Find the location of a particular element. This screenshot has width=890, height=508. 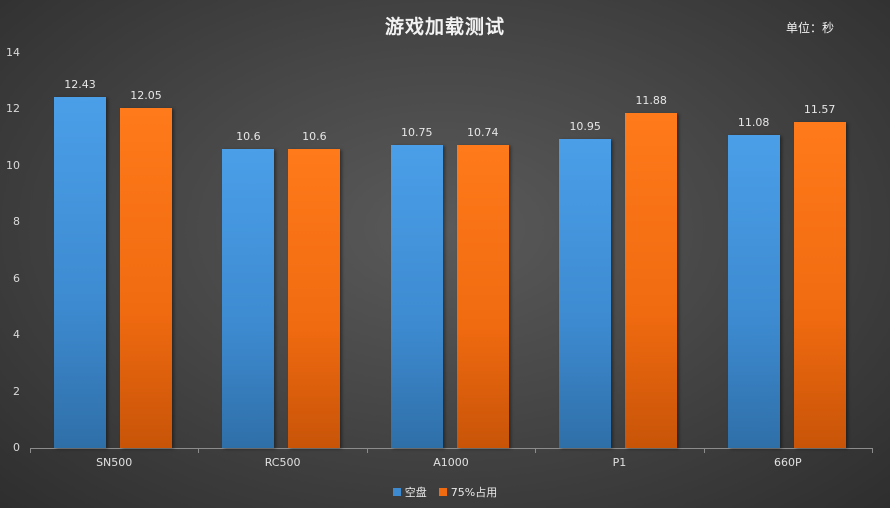

x-axis-line is located at coordinates (451, 448).